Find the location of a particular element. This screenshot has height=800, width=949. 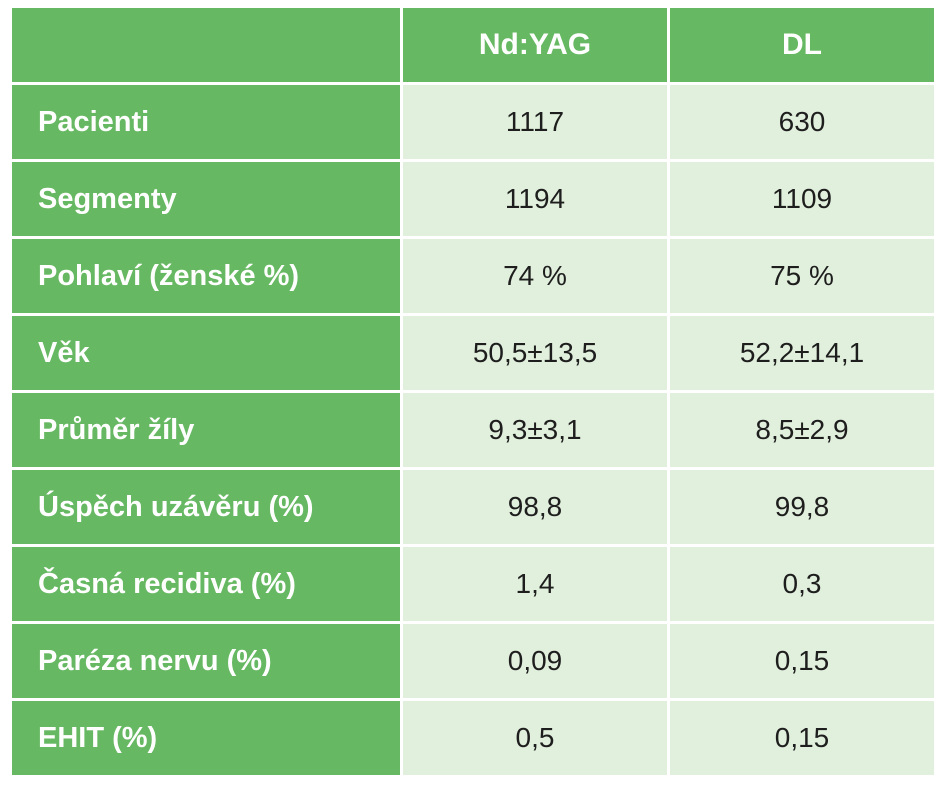

cell-ndyag: 9,3±3,1 is located at coordinates (535, 430).